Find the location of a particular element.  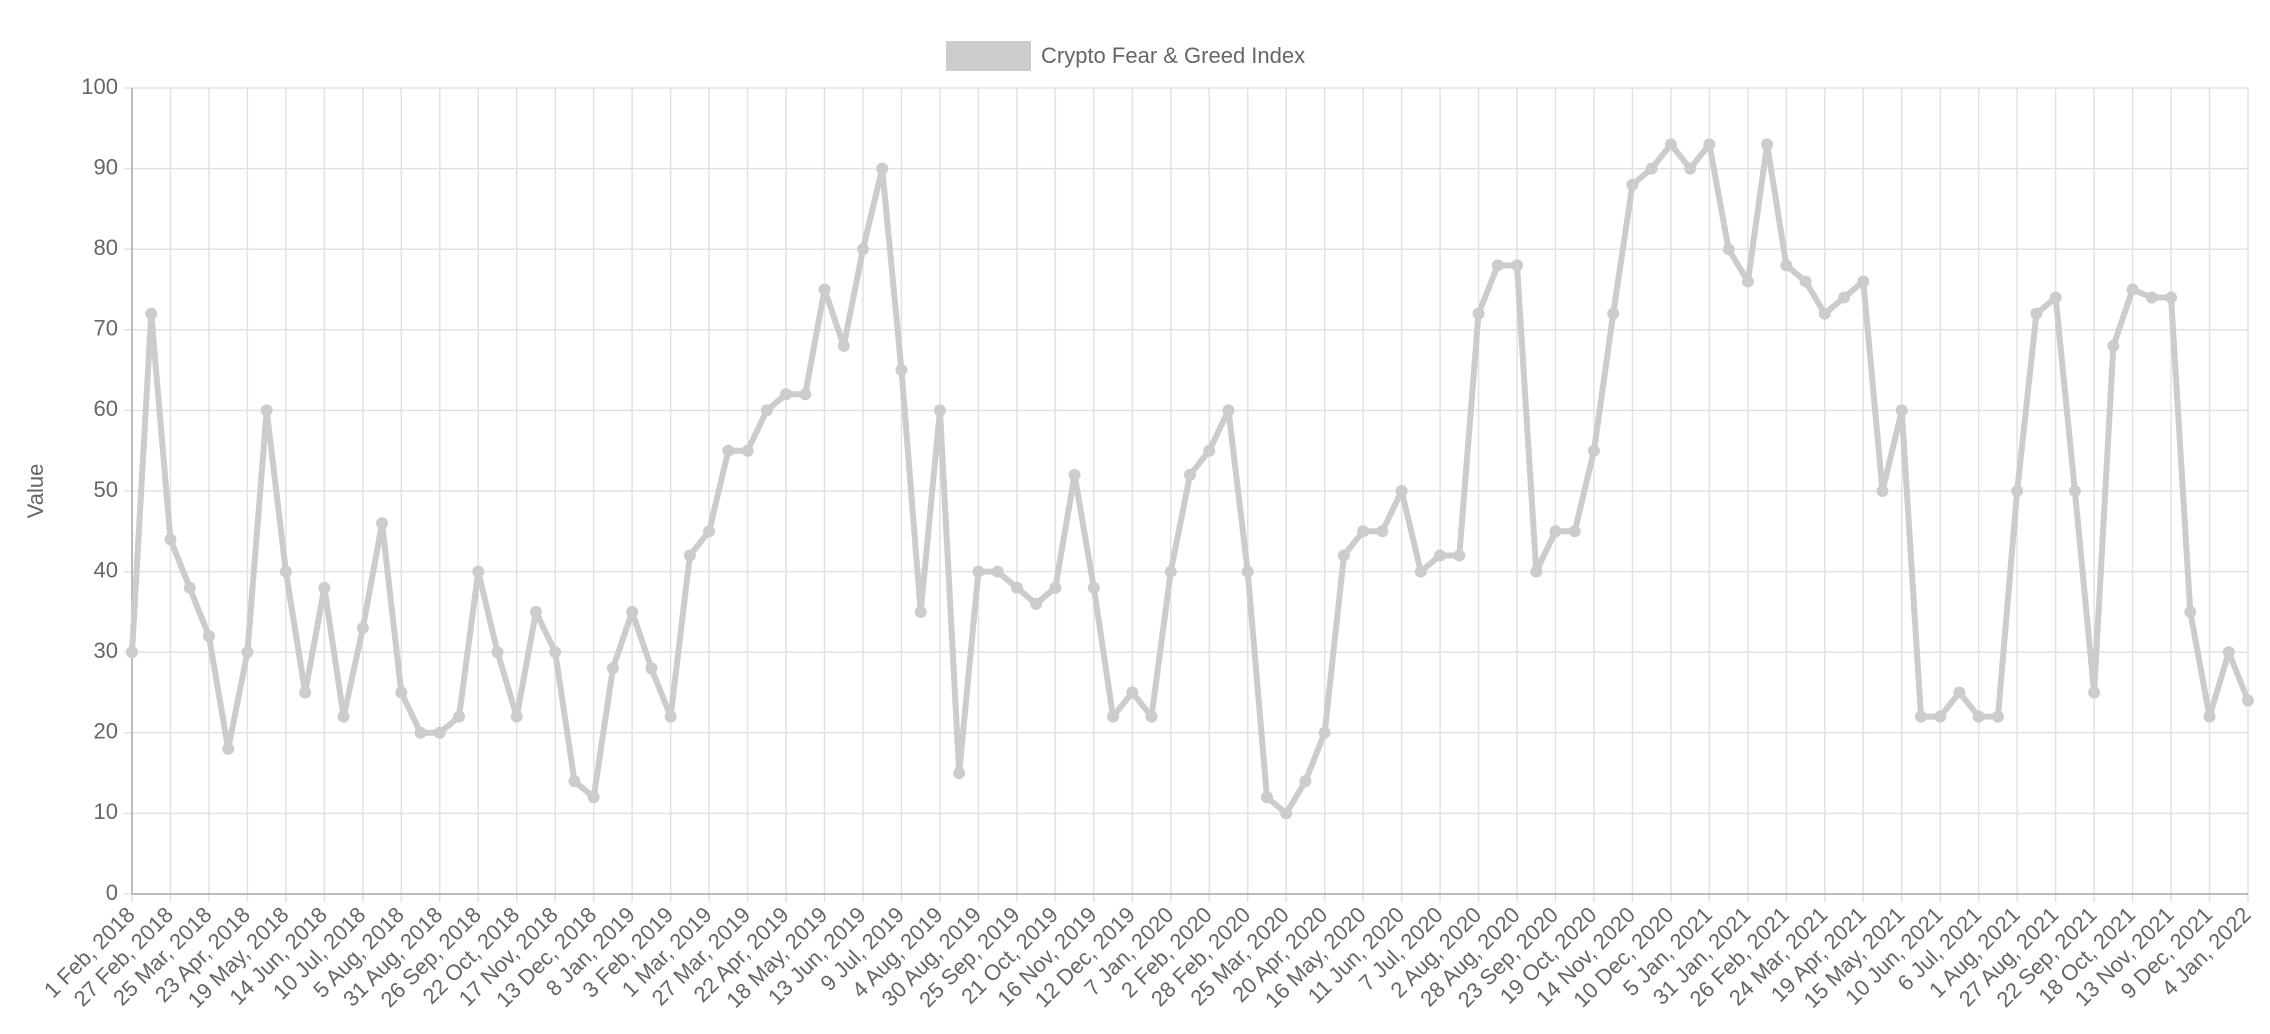

y-tick-label: 80 is located at coordinates (106, 247).